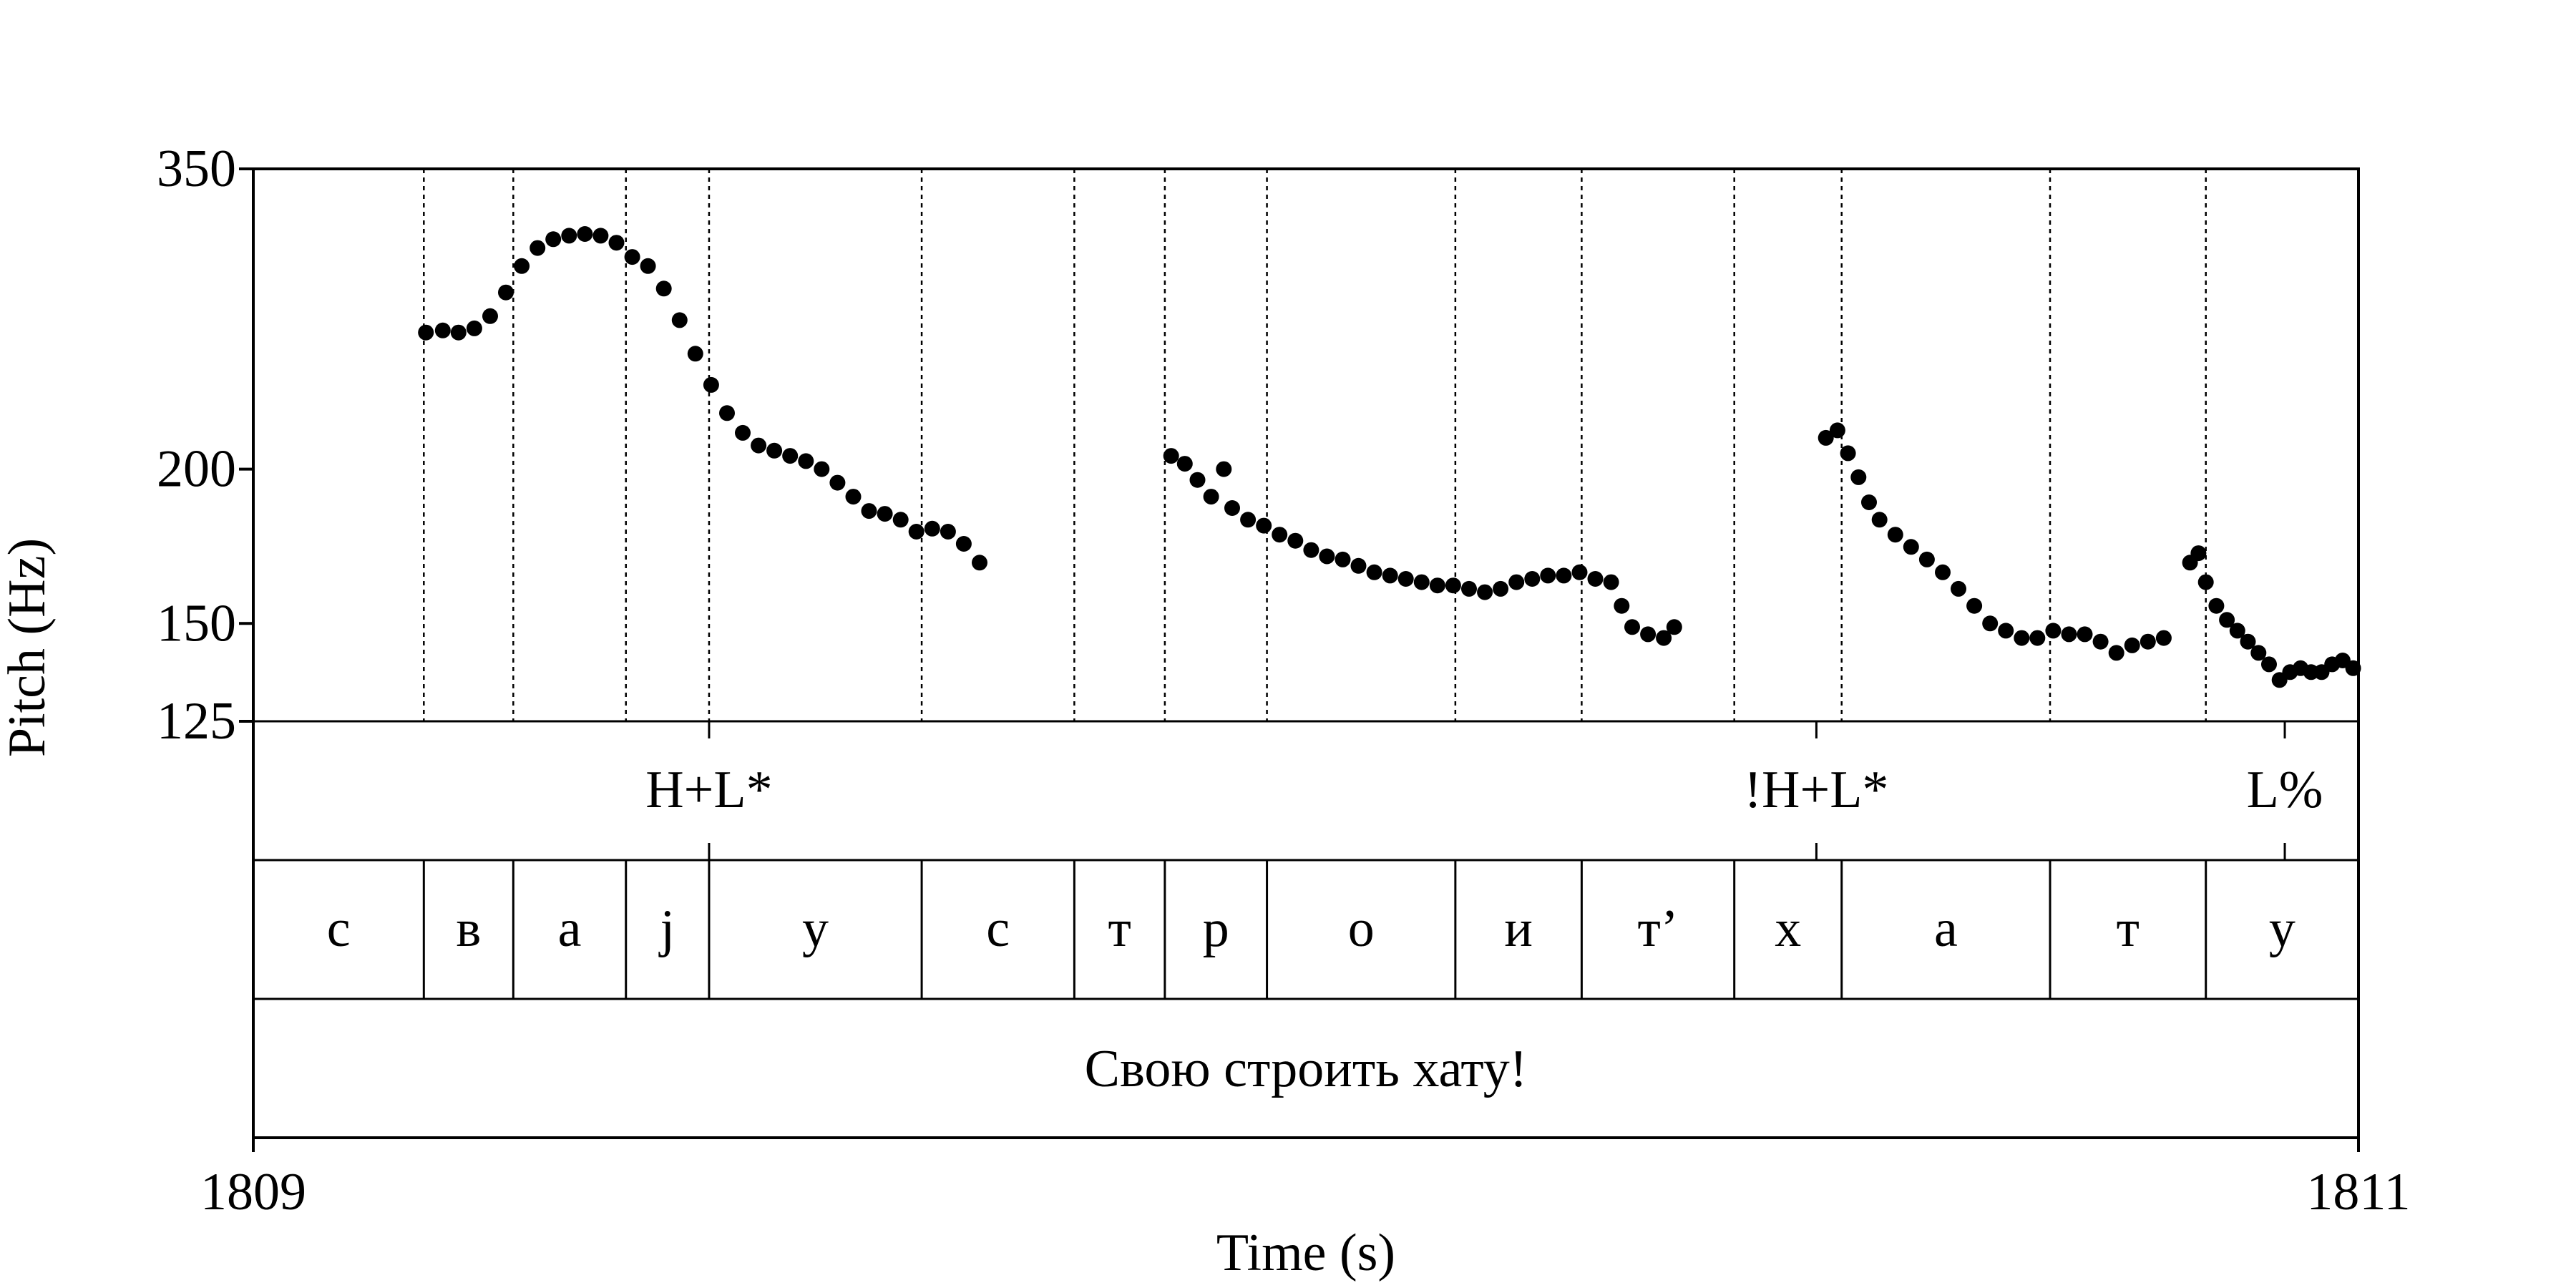 The width and height of the screenshot is (2576, 1288). What do you see at coordinates (998, 928) in the screenshot?
I see `segment-label: с` at bounding box center [998, 928].